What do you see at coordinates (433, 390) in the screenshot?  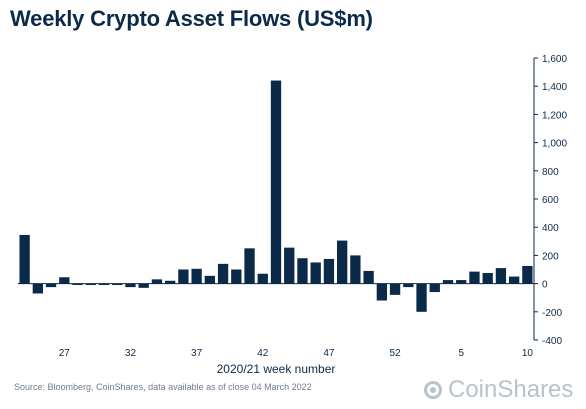 I see `coinshares-mark-icon` at bounding box center [433, 390].